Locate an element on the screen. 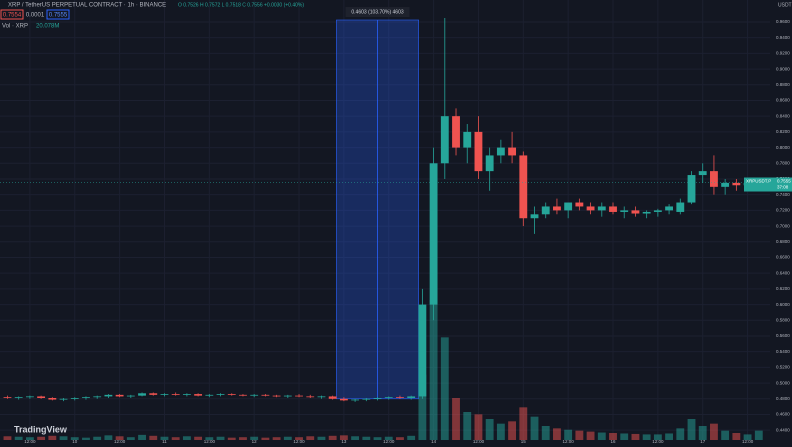 The height and width of the screenshot is (447, 792). ask-box is located at coordinates (58, 14).